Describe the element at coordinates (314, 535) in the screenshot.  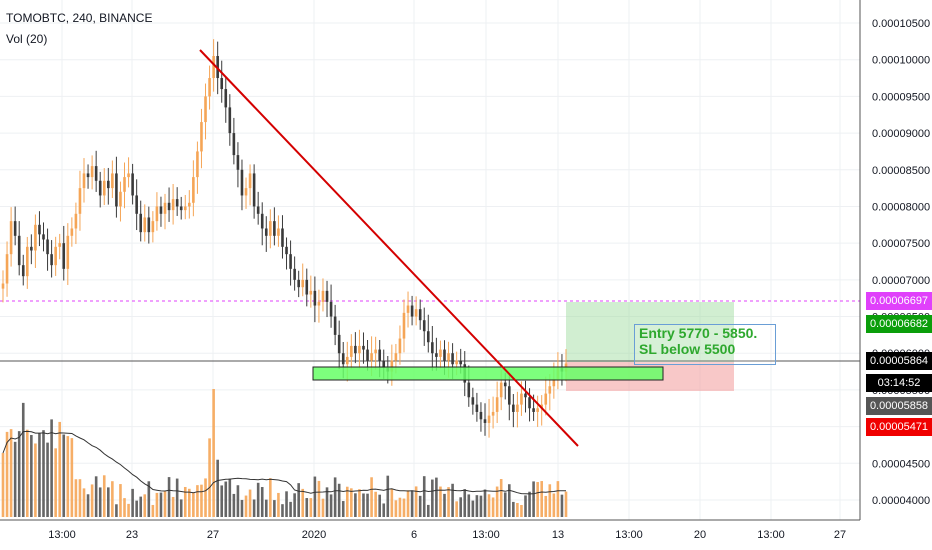
I see `time-tick-label: 2020` at that location.